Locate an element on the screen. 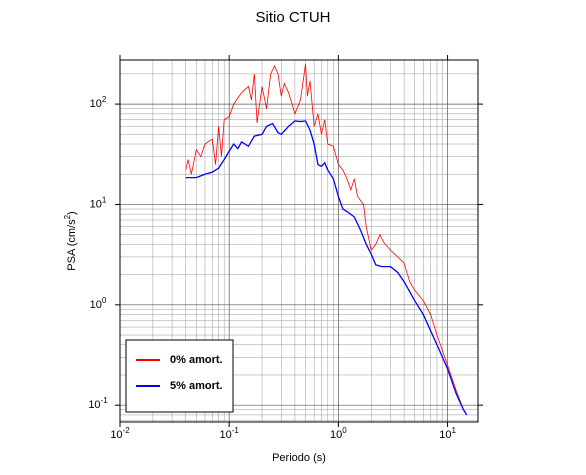  y-tick-label: 10⁻¹ is located at coordinates (98, 403).